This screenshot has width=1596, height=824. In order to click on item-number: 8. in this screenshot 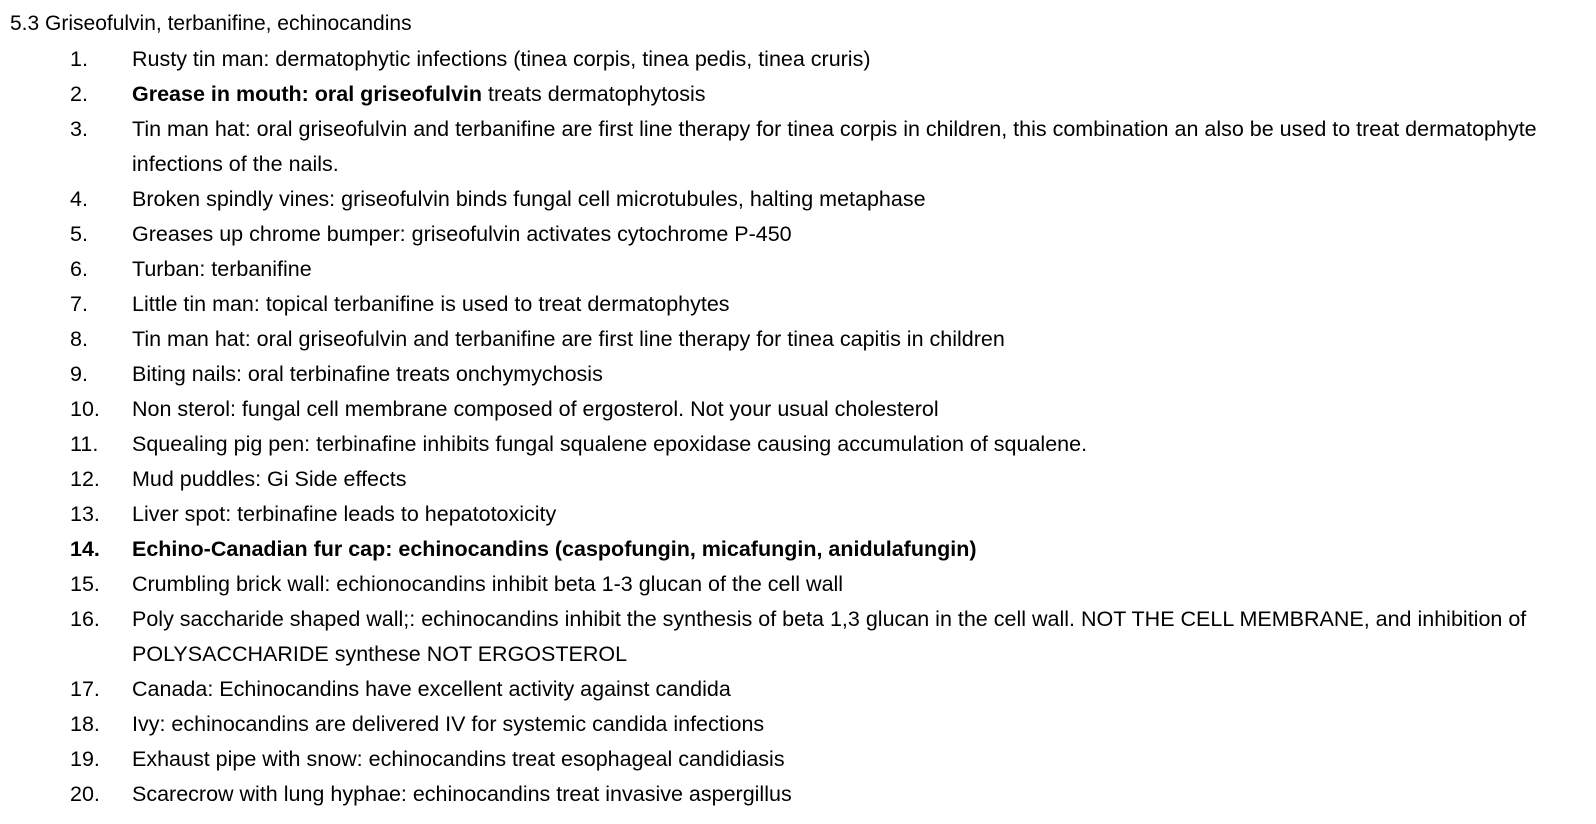, I will do `click(79, 339)`.